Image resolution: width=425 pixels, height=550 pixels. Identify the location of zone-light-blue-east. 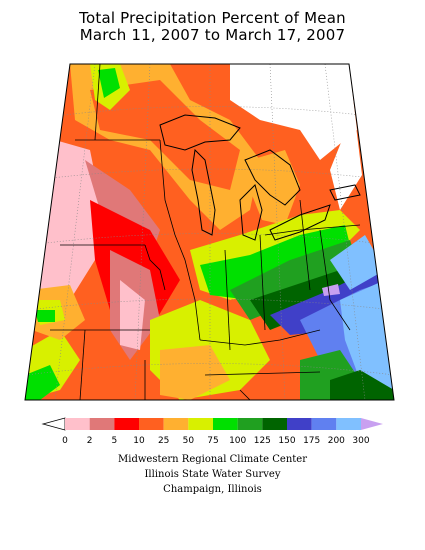
(367, 340).